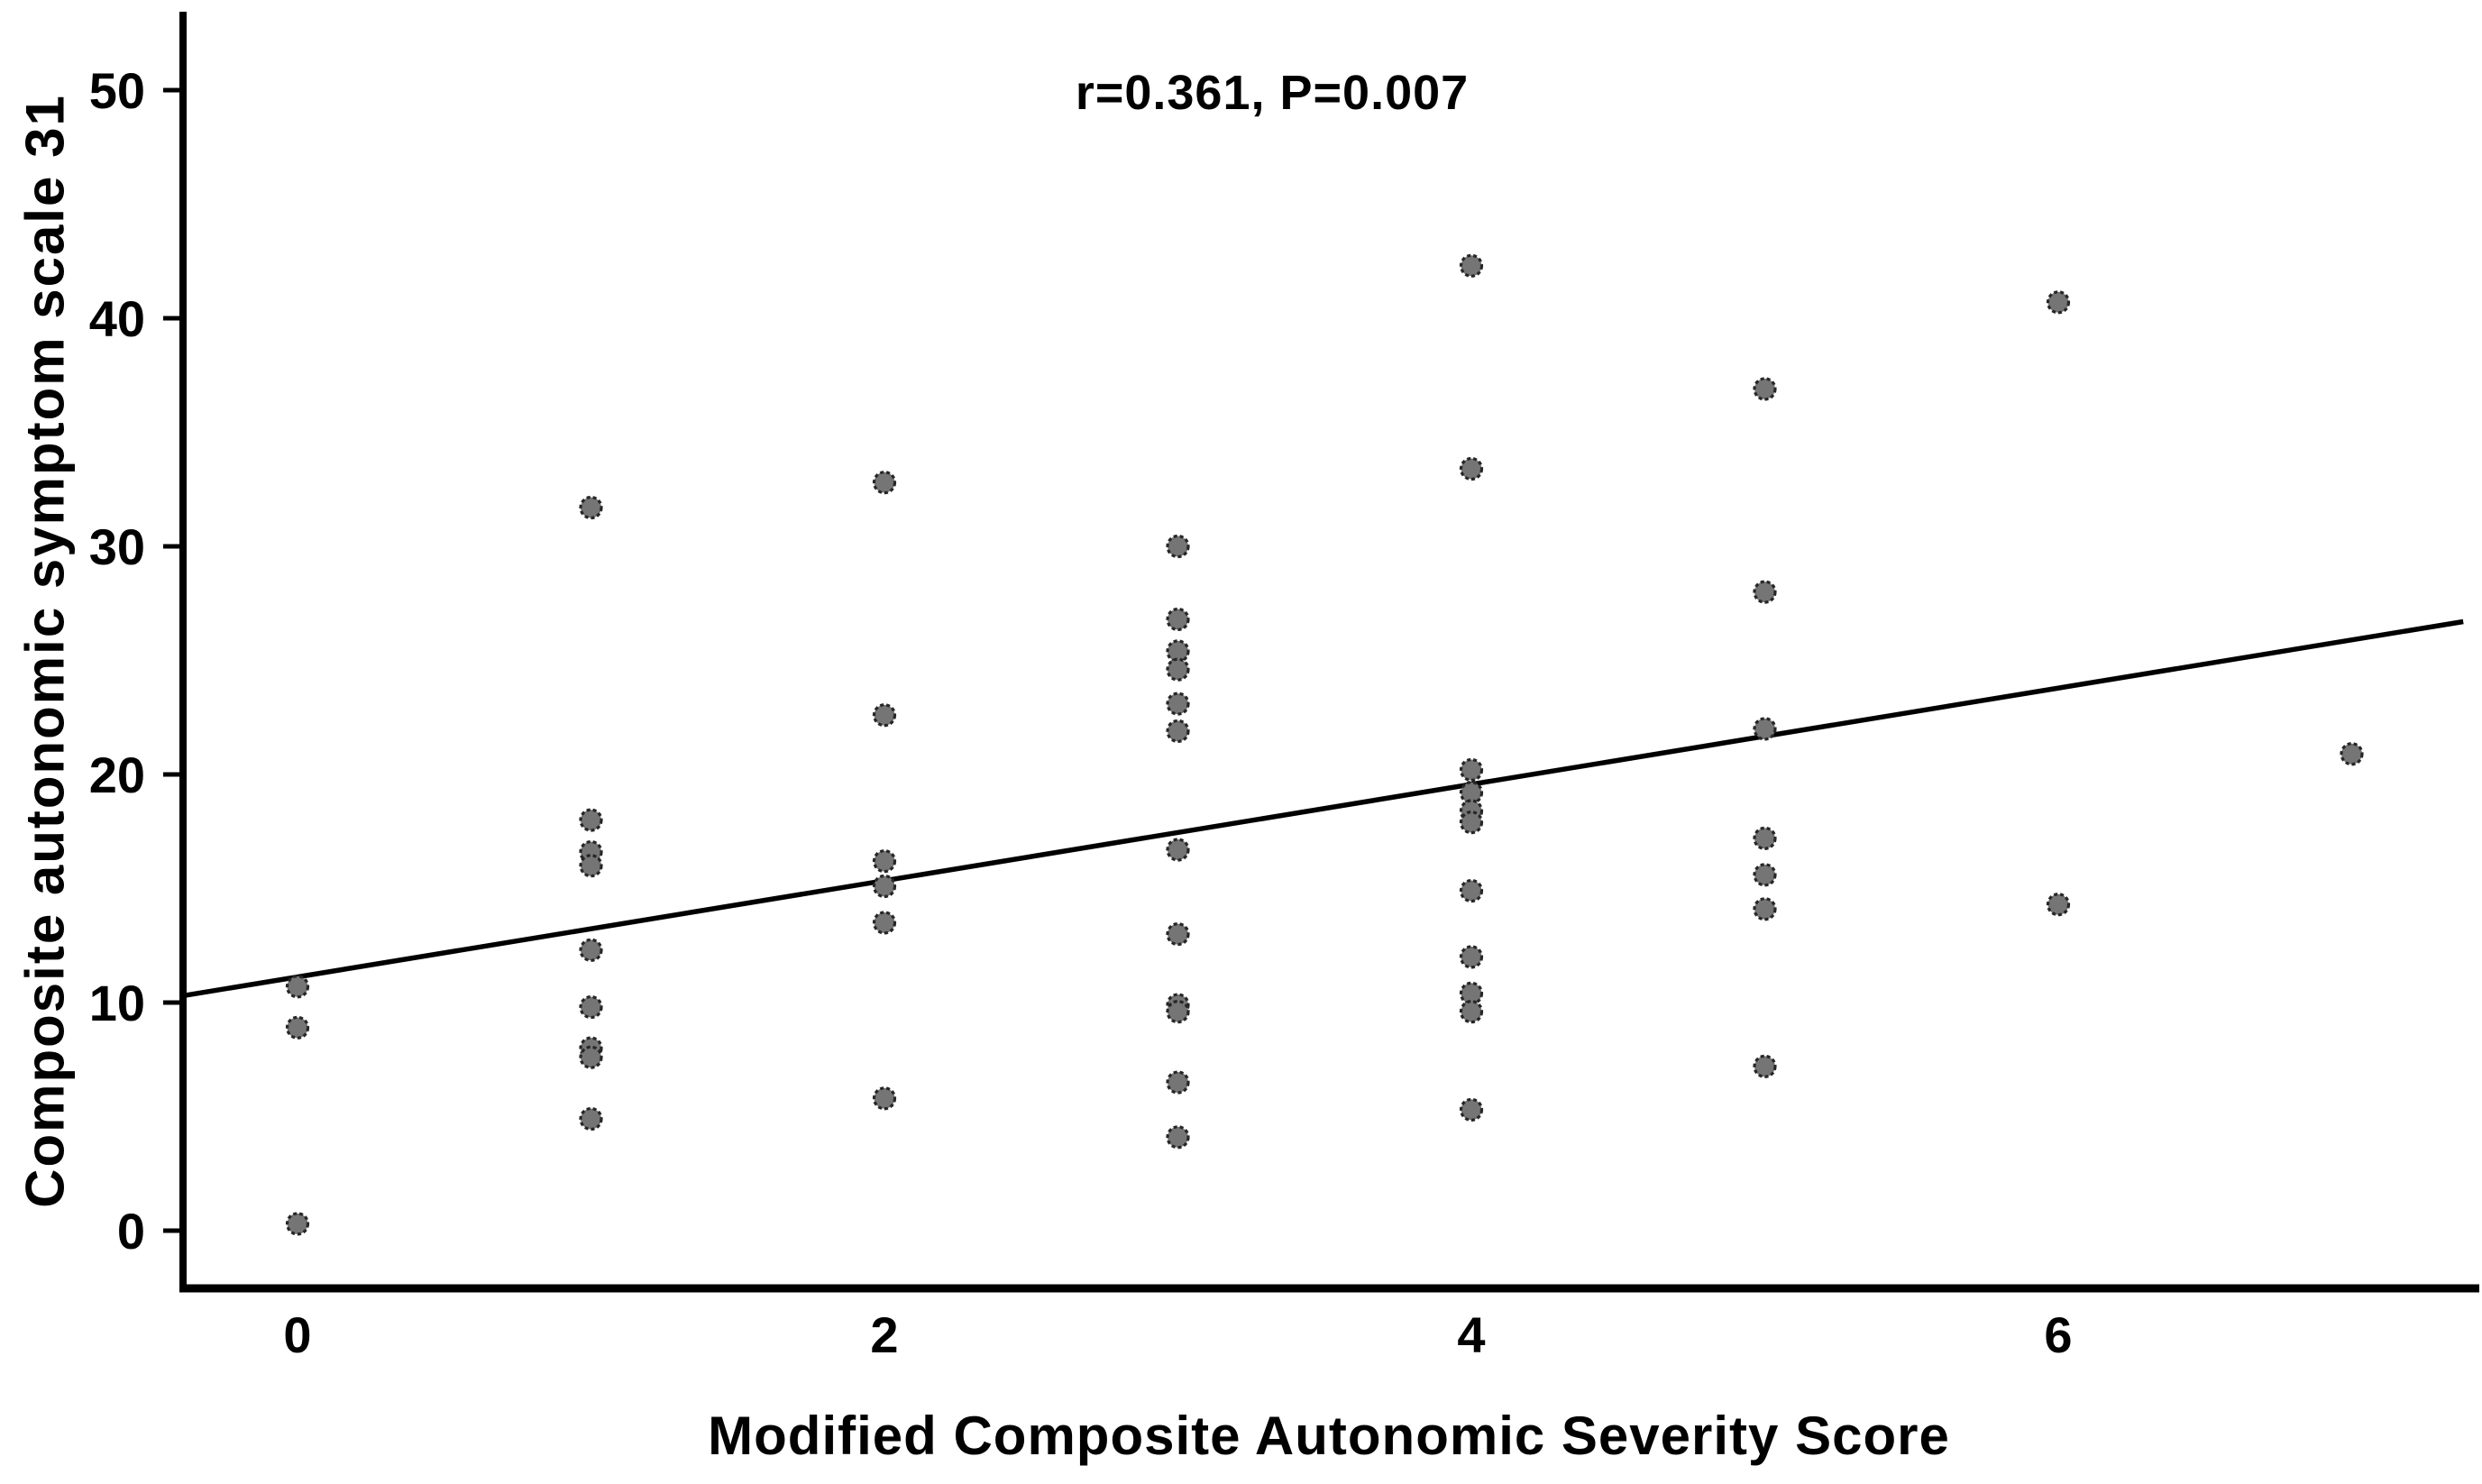  What do you see at coordinates (117, 90) in the screenshot?
I see `y-tick-label: 50` at bounding box center [117, 90].